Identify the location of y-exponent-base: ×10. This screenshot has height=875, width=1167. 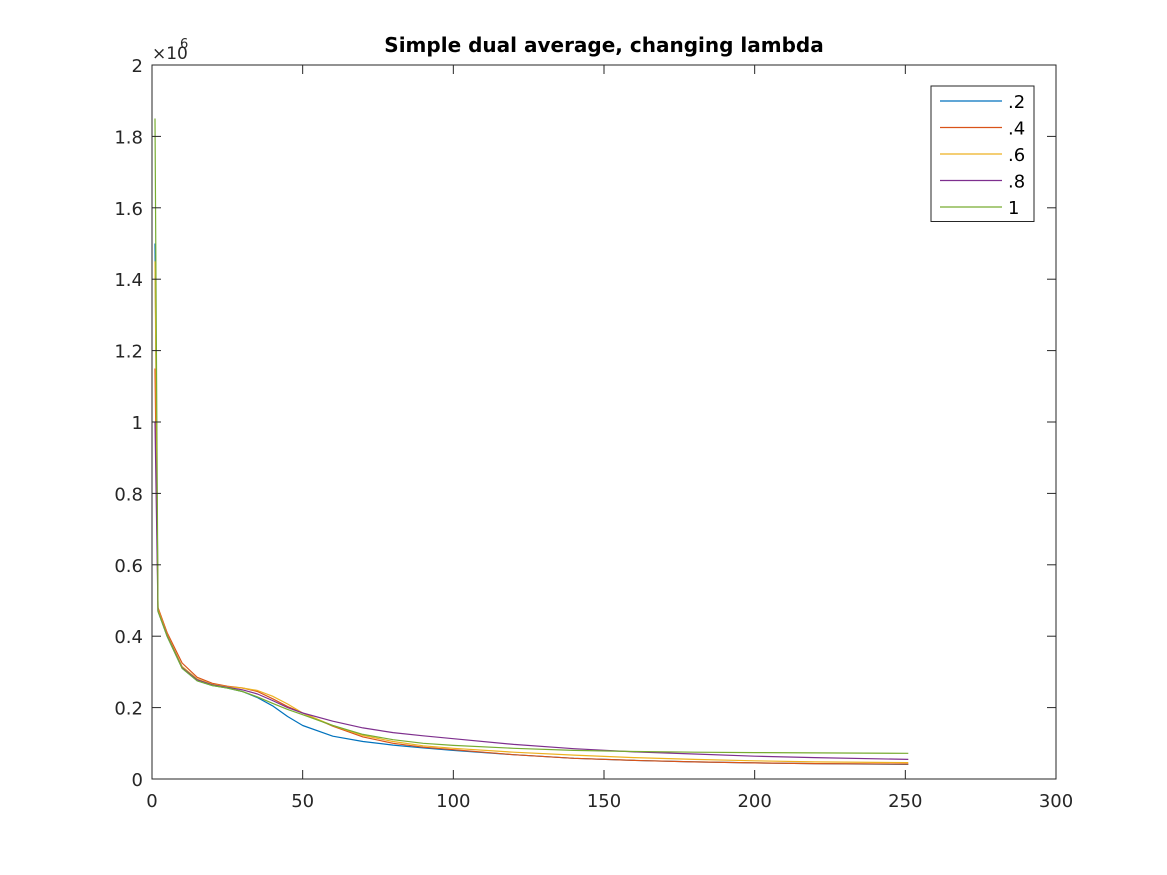
(170, 54).